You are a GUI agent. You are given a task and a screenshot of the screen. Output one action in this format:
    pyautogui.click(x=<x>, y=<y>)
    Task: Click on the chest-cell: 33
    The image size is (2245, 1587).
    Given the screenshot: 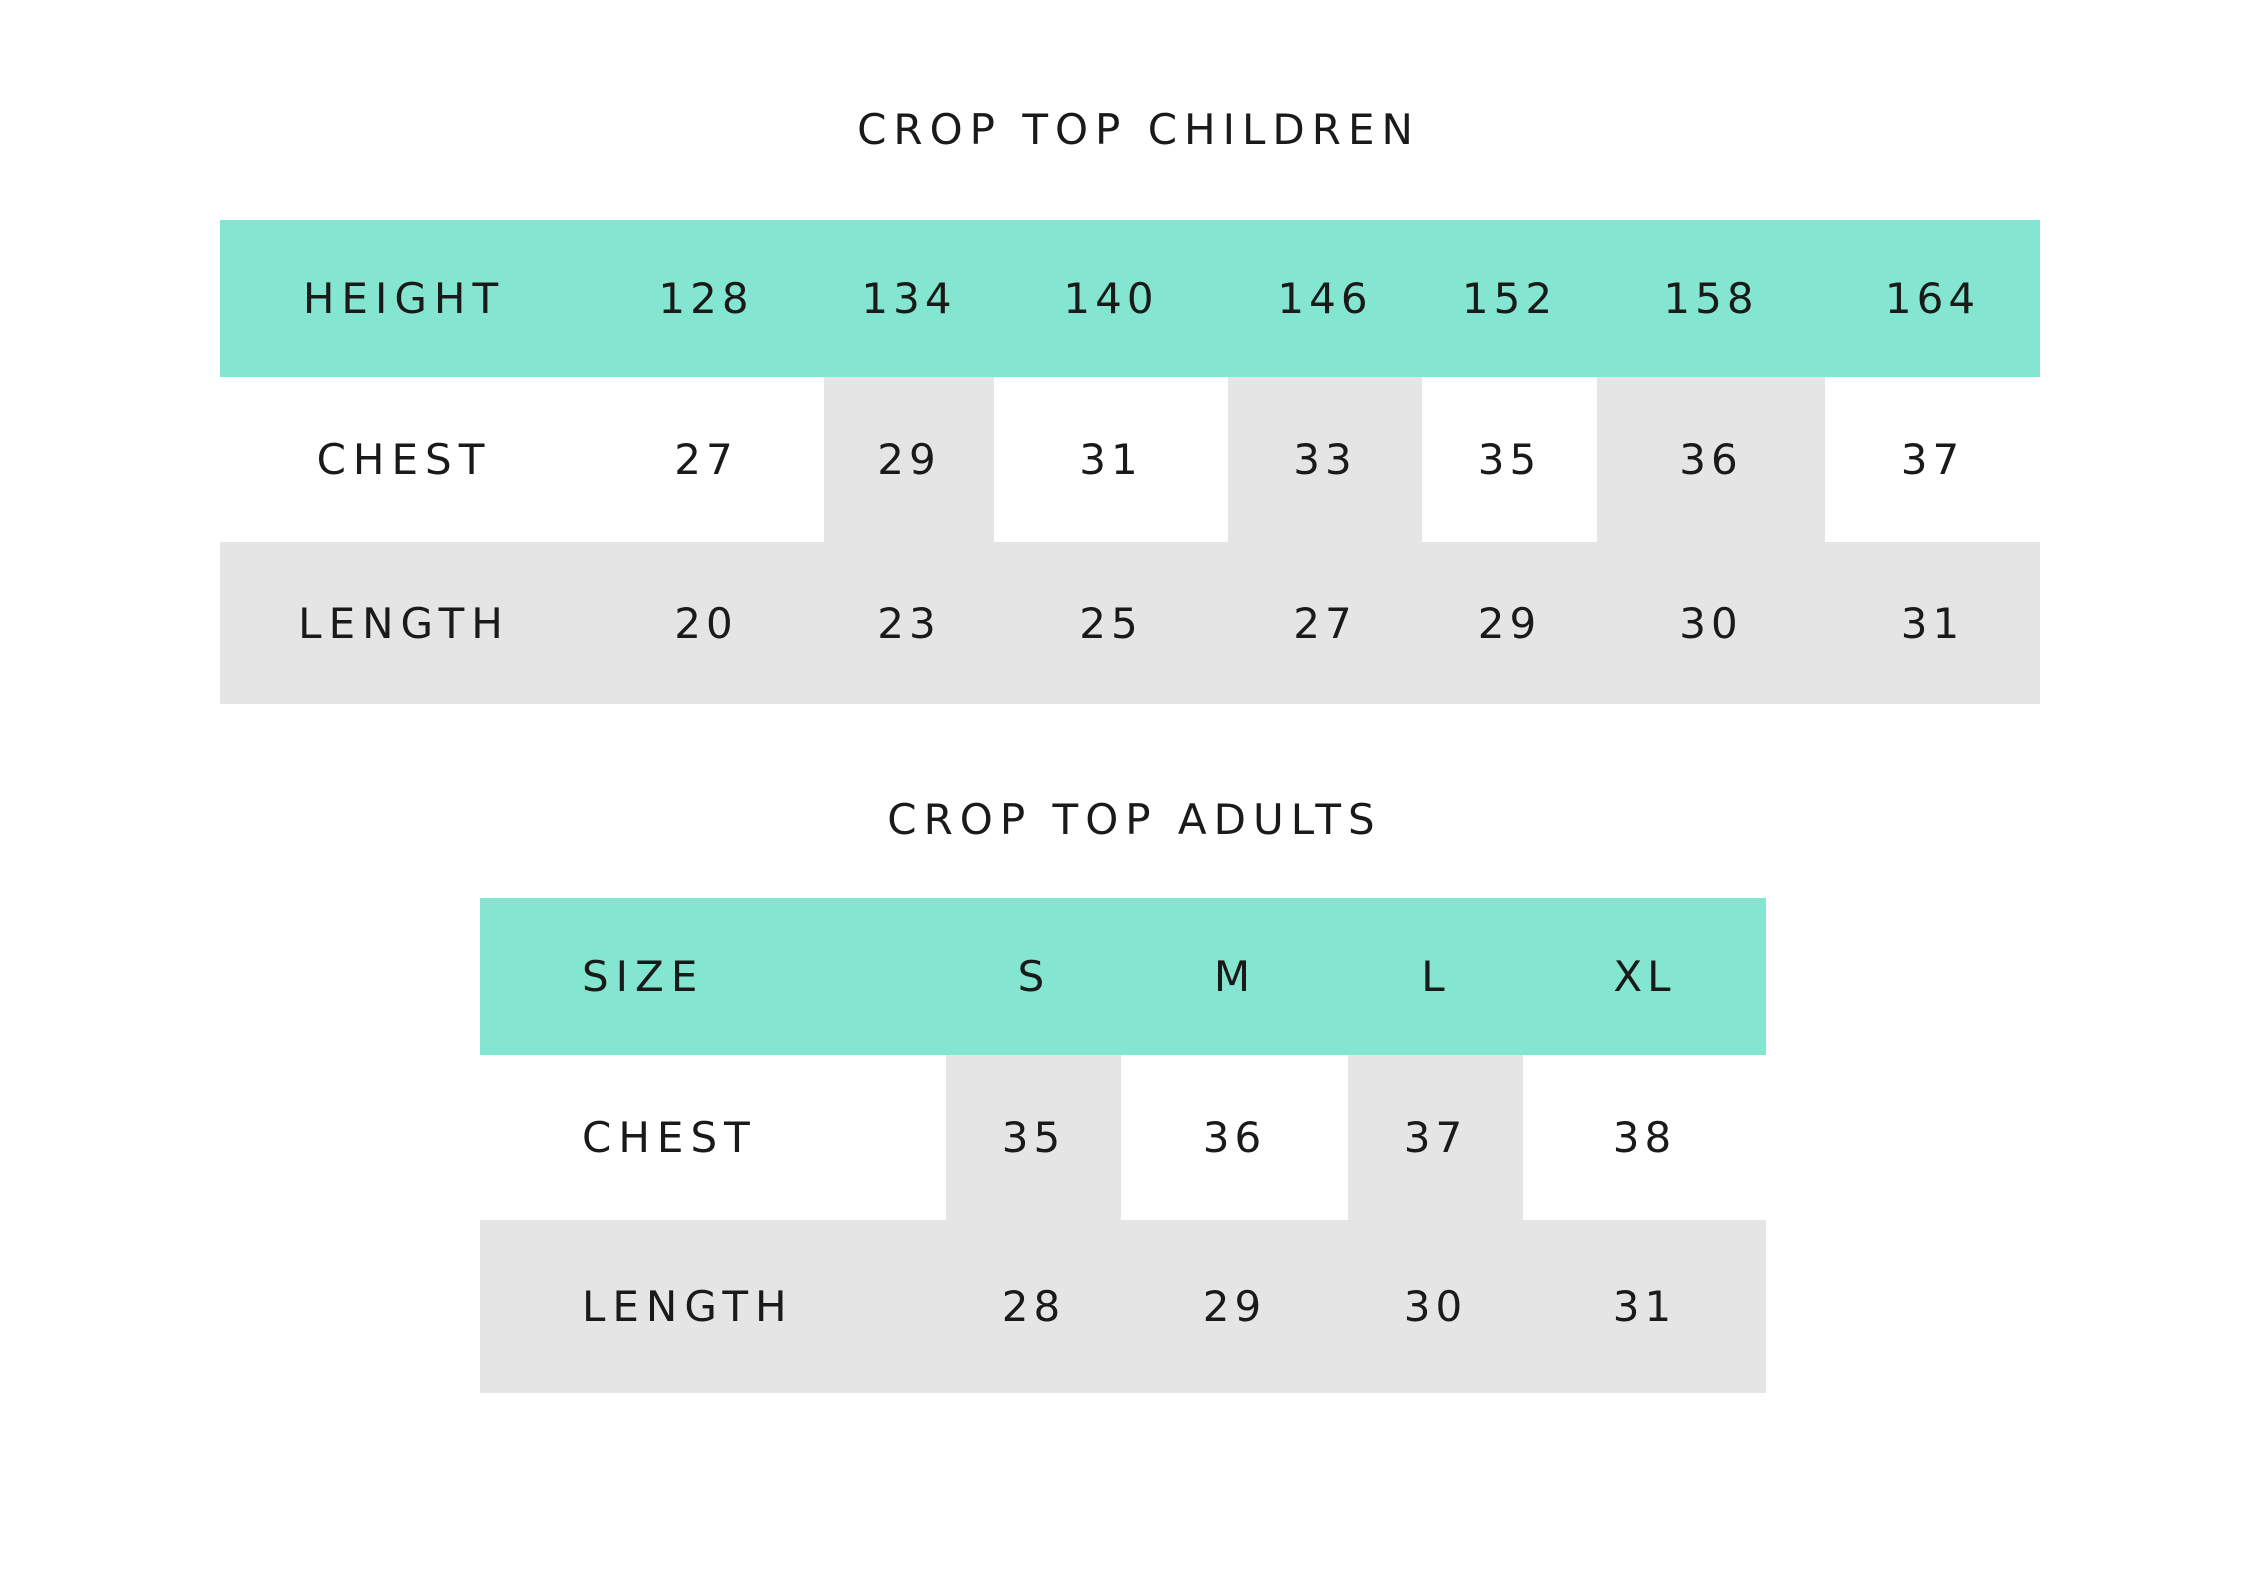 What is the action you would take?
    pyautogui.click(x=1325, y=459)
    